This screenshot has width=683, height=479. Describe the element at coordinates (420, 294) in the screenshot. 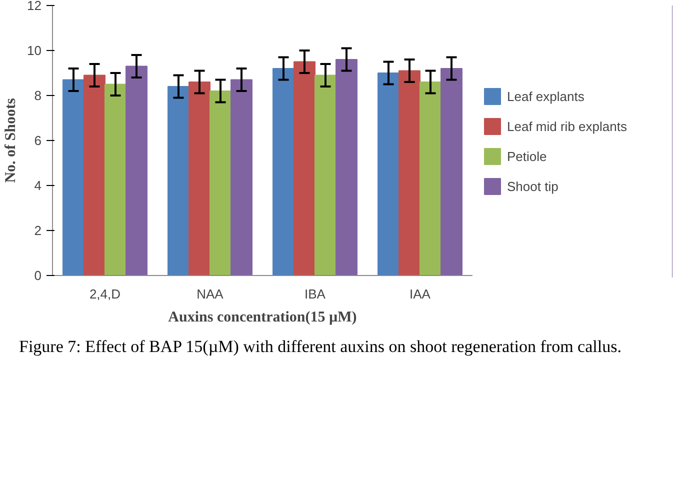

I see `x-tick-label: IAA` at that location.